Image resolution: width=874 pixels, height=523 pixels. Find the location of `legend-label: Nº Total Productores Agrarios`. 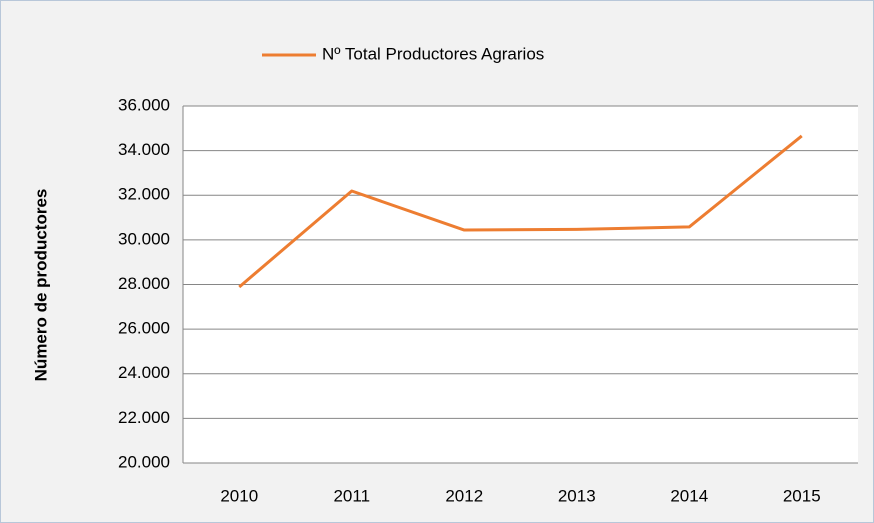

legend-label: Nº Total Productores Agrarios is located at coordinates (433, 53).